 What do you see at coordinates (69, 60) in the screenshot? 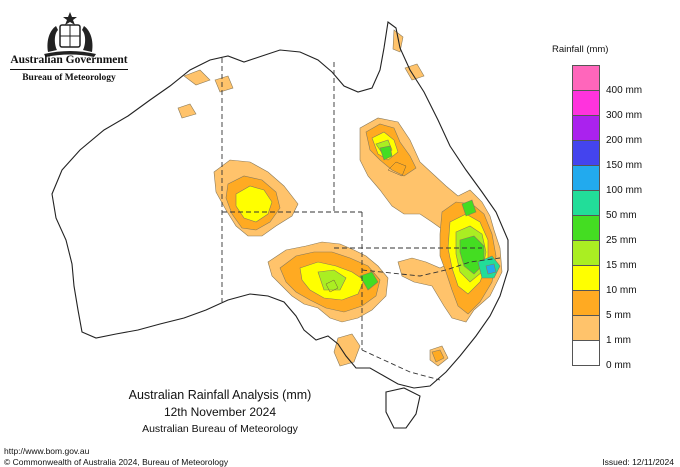
I see `government-name: Australian Government` at bounding box center [69, 60].